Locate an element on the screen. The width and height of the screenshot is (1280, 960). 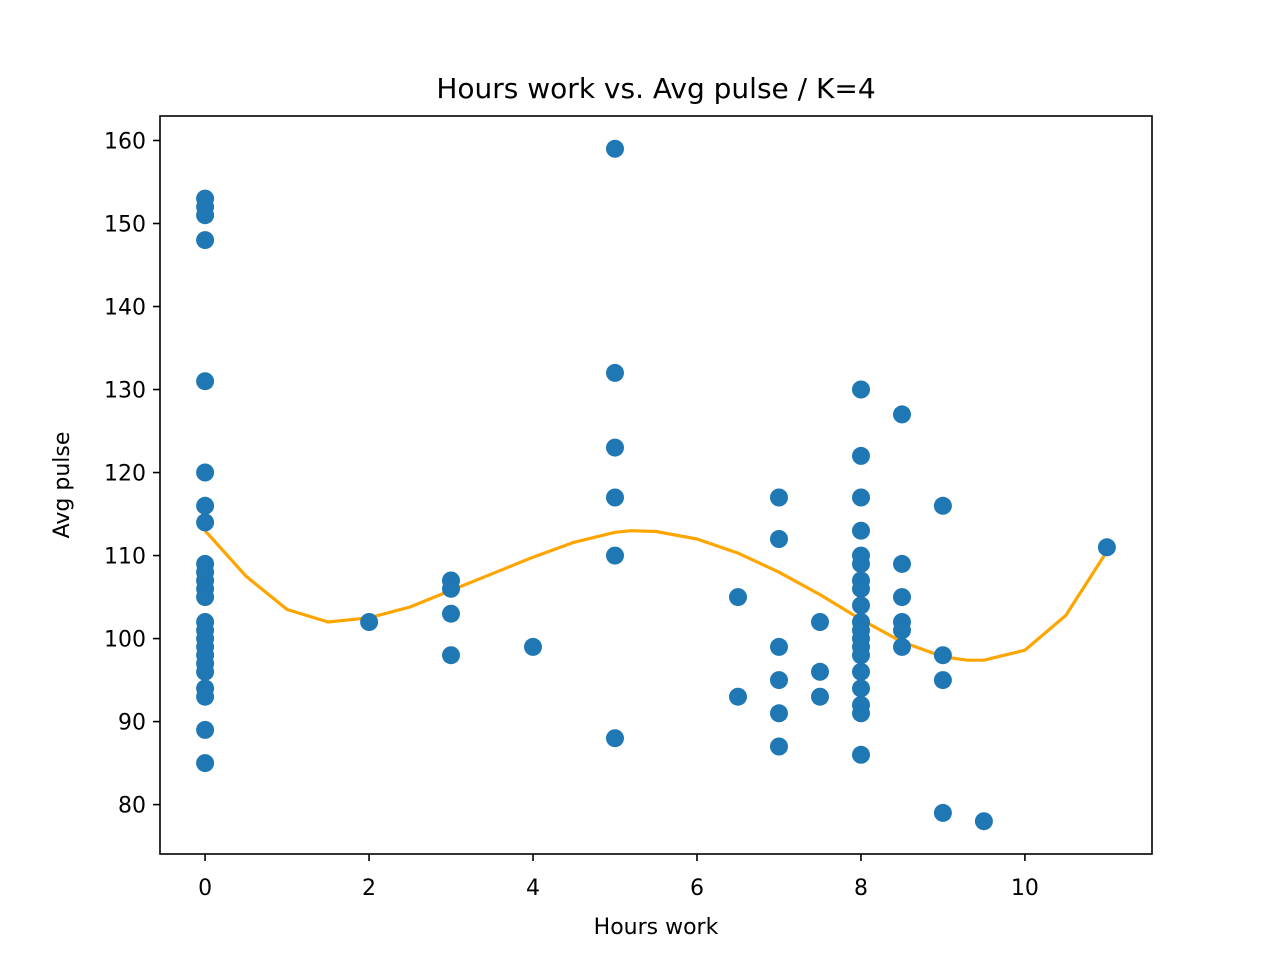
y-tick-label: 100 is located at coordinates (125, 640).